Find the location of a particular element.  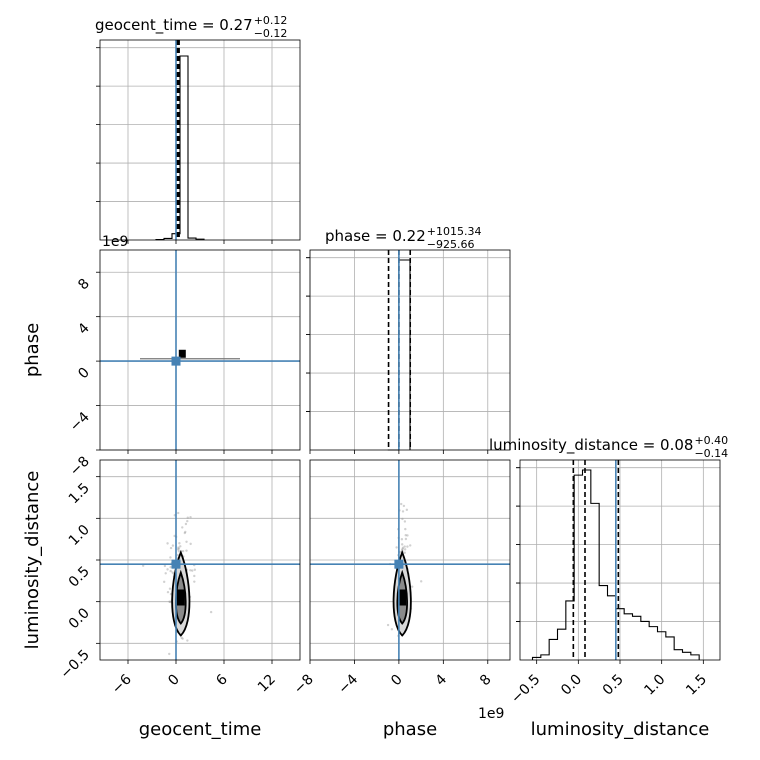

panel-geocent_time-vs-phase is located at coordinates (200, 350).